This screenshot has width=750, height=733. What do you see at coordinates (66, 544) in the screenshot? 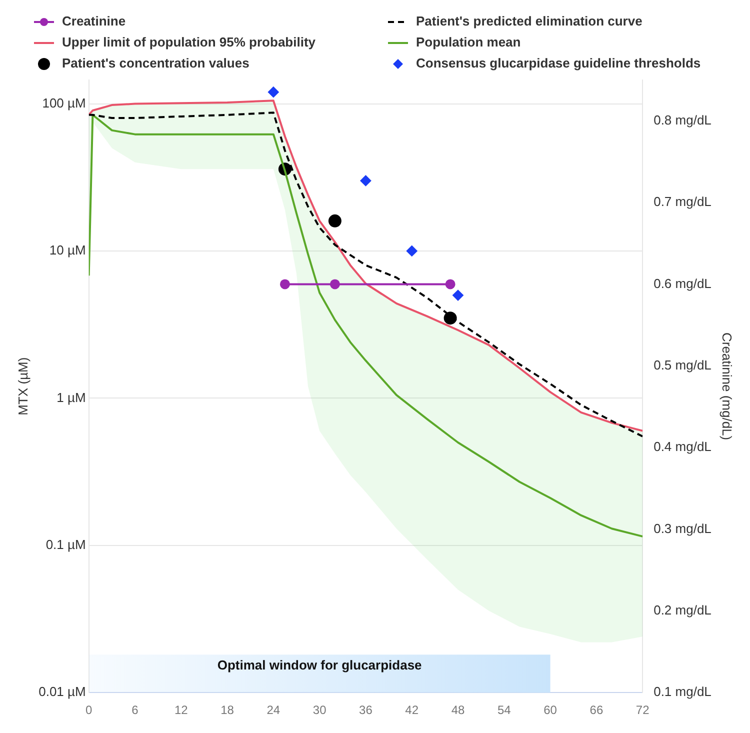
I see `y-tick-label: 0.1 µM` at bounding box center [66, 544].